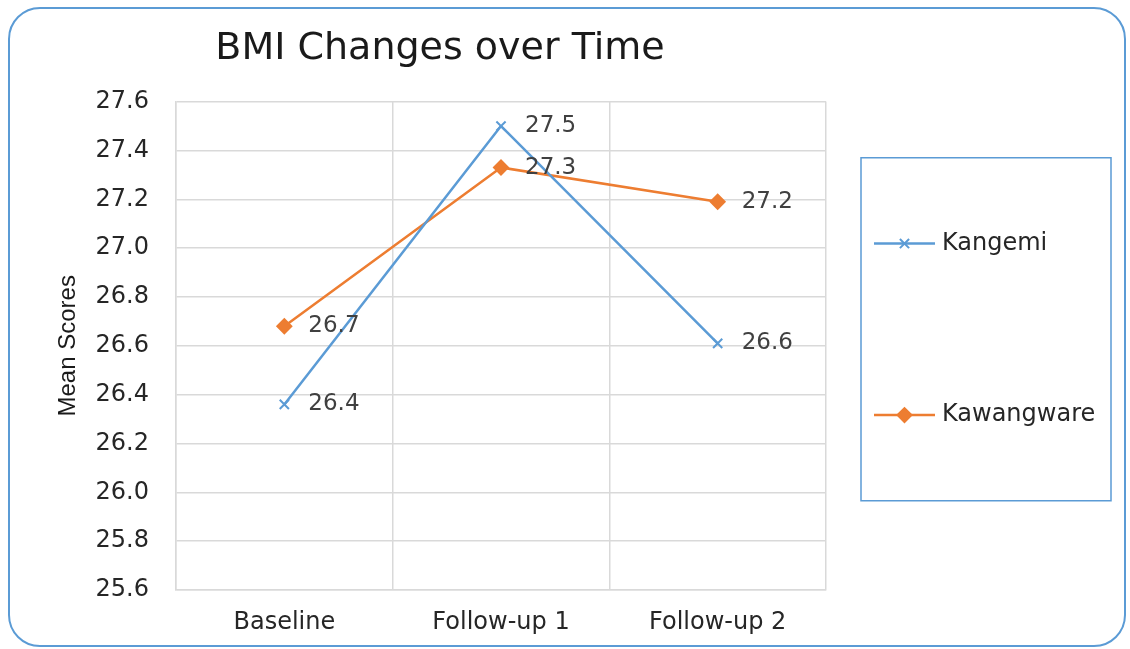 Image resolution: width=1130 pixels, height=649 pixels. What do you see at coordinates (995, 241) in the screenshot?
I see `legend-label: Kangemi` at bounding box center [995, 241].